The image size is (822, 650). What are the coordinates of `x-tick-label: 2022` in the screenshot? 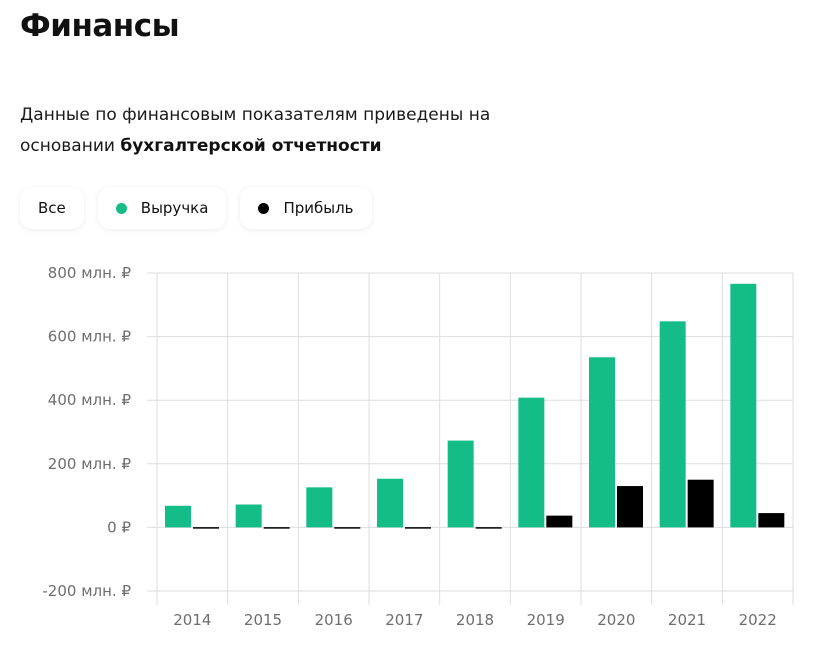 It's located at (758, 620).